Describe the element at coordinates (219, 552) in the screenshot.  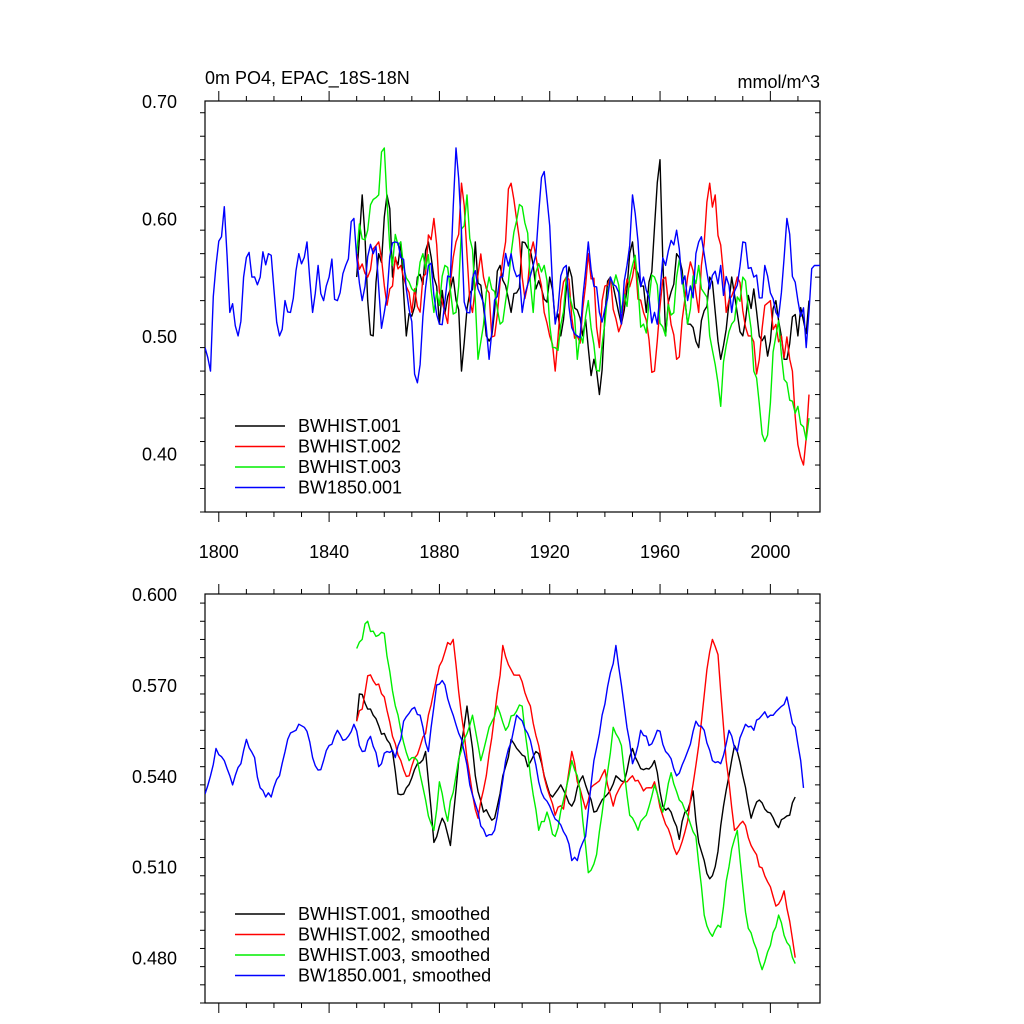
I see `x-tick-label: 1800` at that location.